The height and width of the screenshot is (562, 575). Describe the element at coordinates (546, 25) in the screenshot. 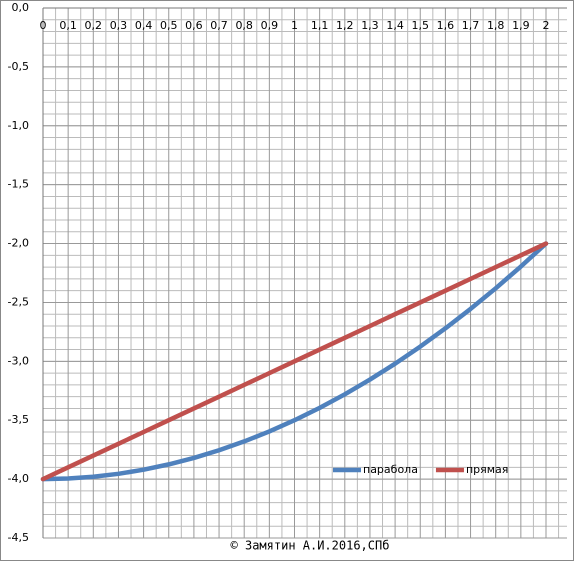

I see `x-tick-label: 2` at that location.